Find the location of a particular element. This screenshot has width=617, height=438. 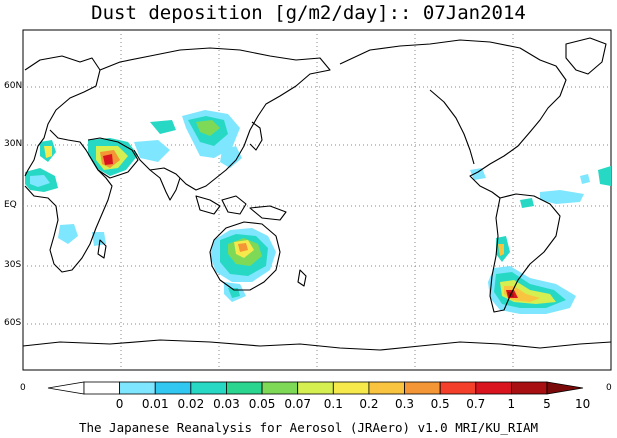

coast-australia is located at coordinates (245, 256).